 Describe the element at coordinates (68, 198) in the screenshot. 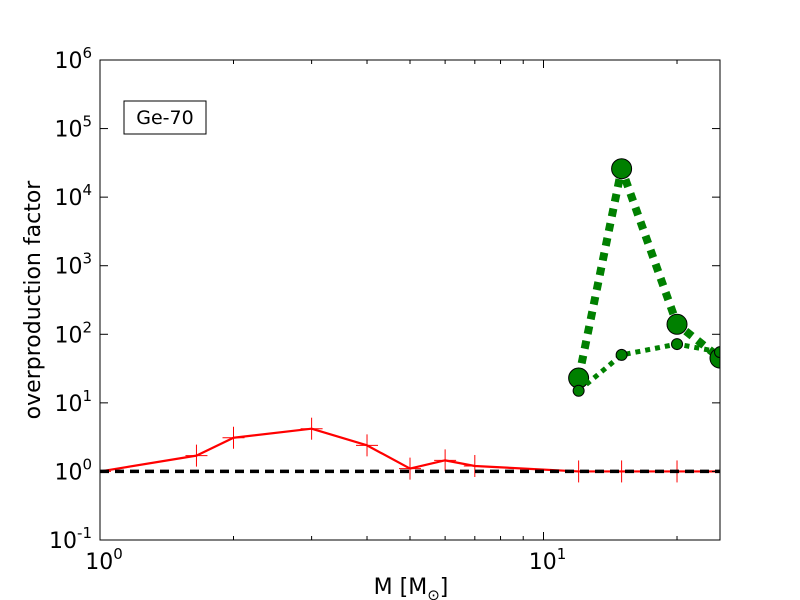

I see `y-tick-label-5-base: 10` at that location.